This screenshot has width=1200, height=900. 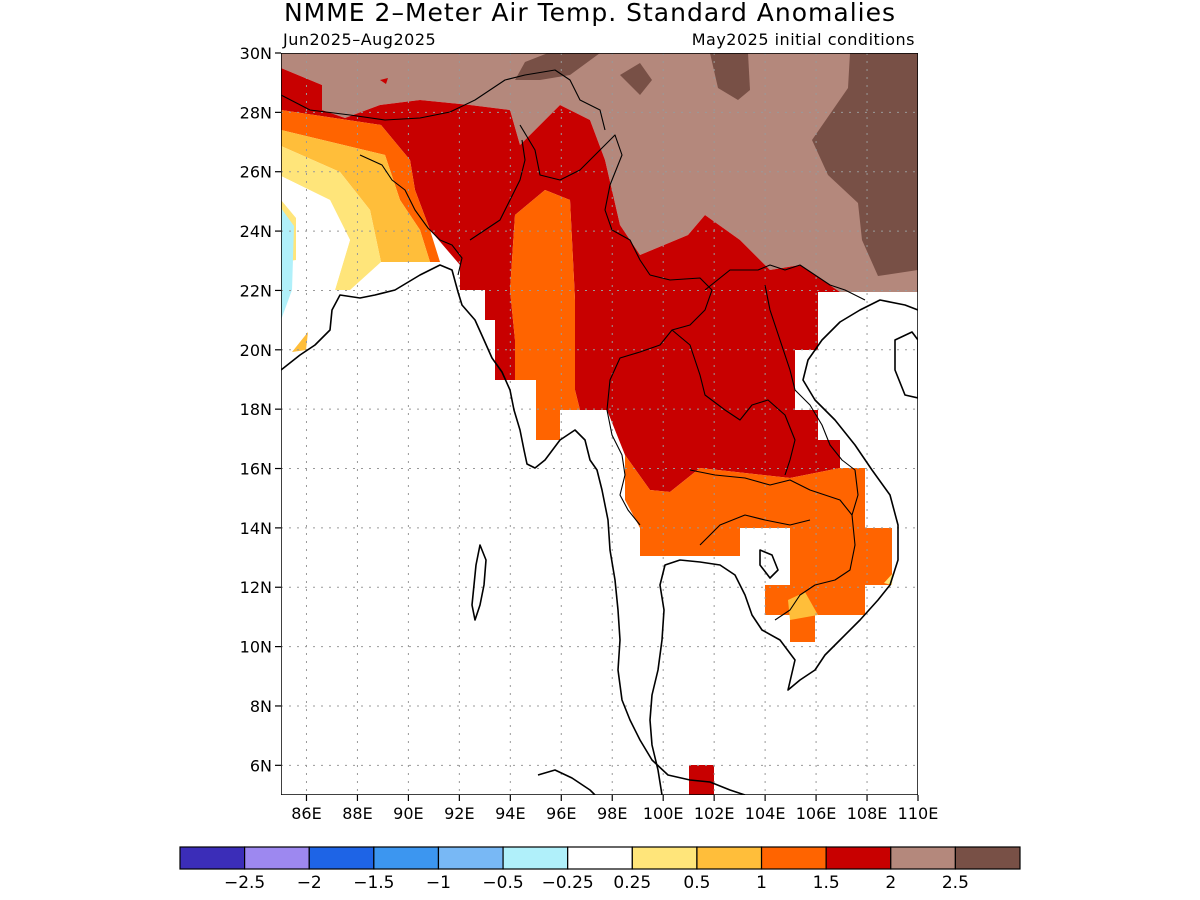 What do you see at coordinates (561, 813) in the screenshot?
I see `lon-tick-label: 96E` at bounding box center [561, 813].